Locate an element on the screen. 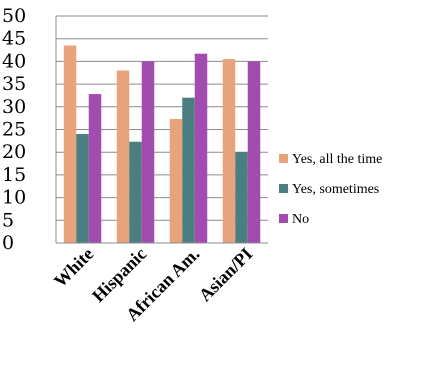  y-tick-label: 5 is located at coordinates (8, 220).